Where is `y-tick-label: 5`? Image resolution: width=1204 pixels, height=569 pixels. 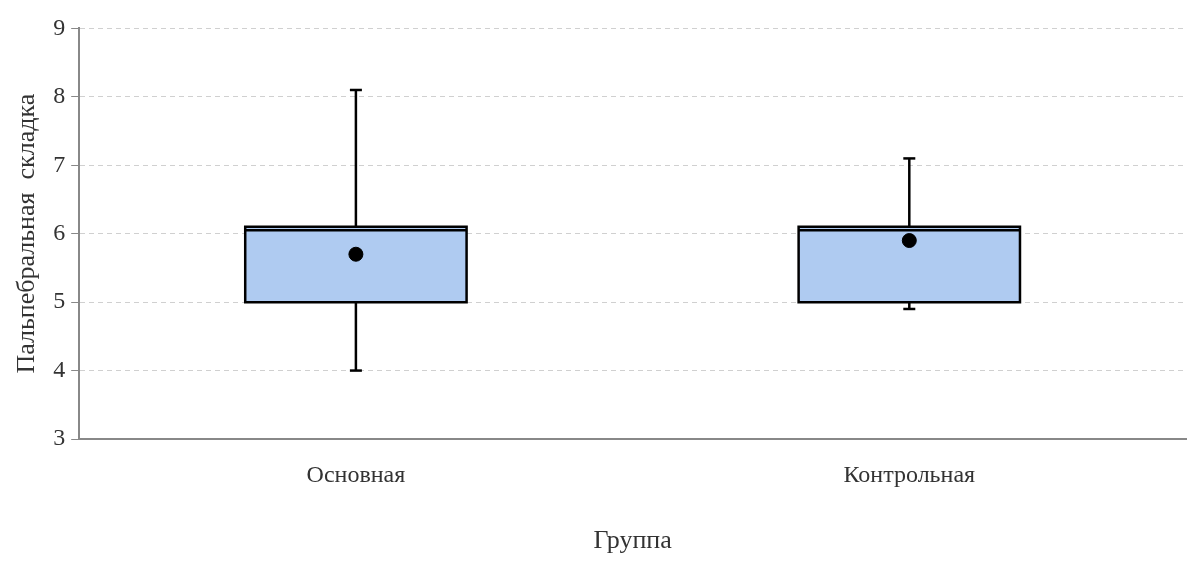 y-tick-label: 5 is located at coordinates (59, 300).